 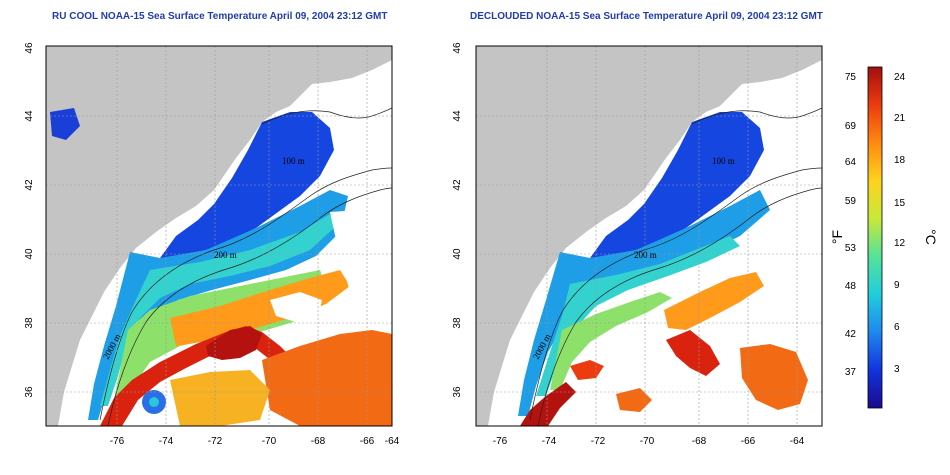 I want to click on contour-label-100m-right: 100 m, so click(x=723, y=161).